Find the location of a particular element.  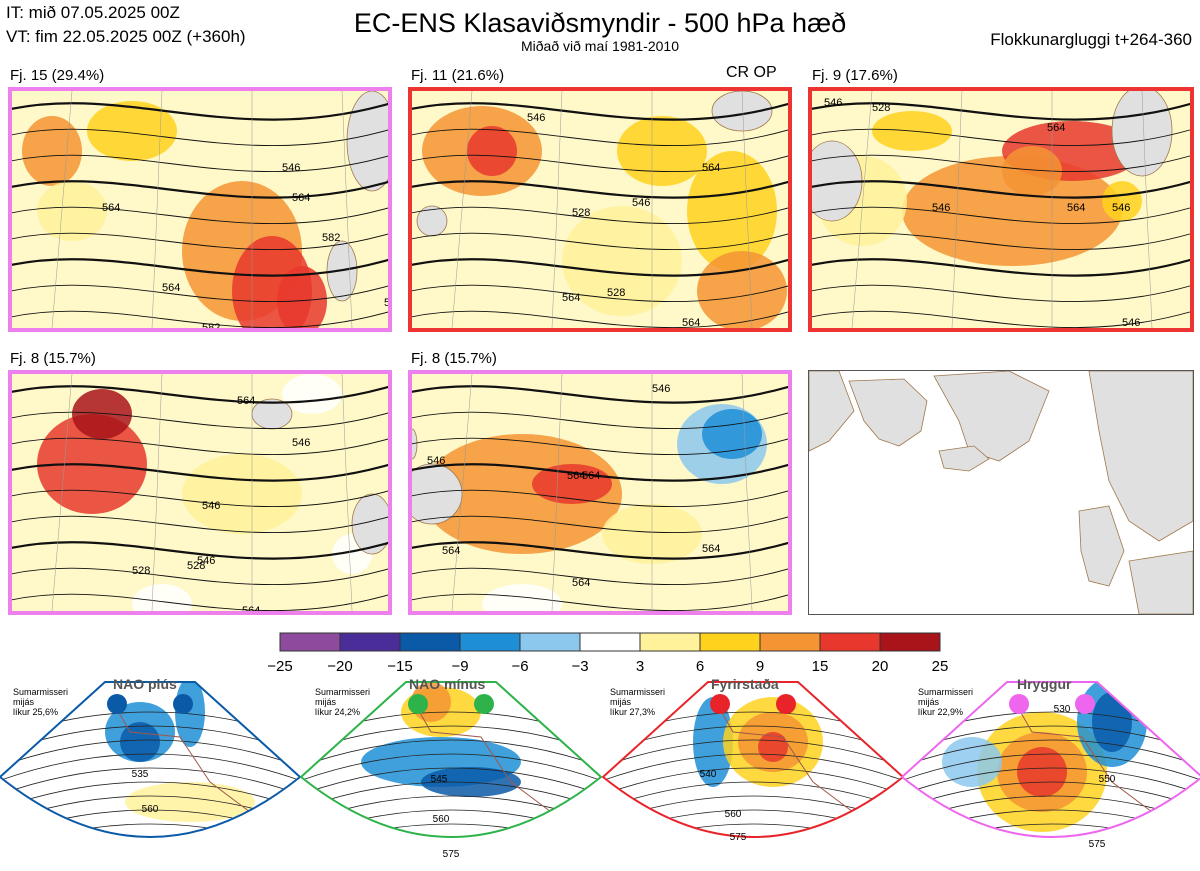

control-operational-label: CR OP is located at coordinates (751, 72).